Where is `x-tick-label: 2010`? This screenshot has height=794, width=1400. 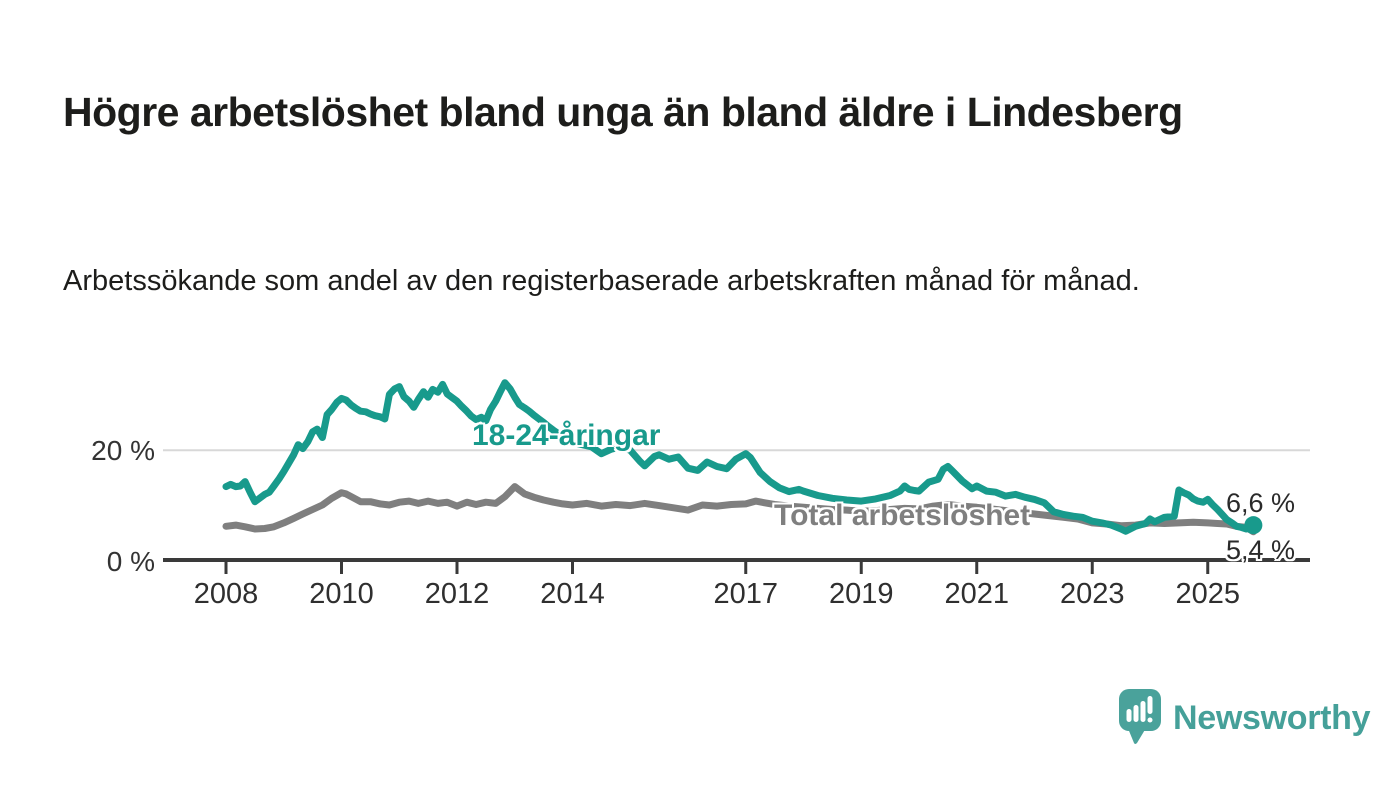 x-tick-label: 2010 is located at coordinates (341, 594).